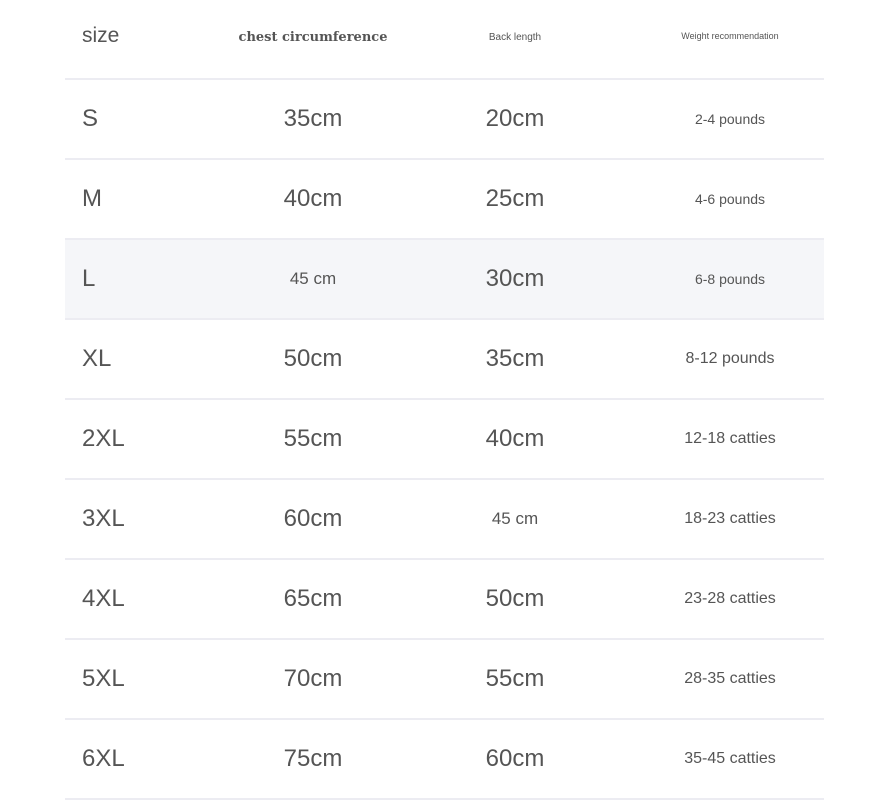 The width and height of the screenshot is (886, 800). Describe the element at coordinates (313, 678) in the screenshot. I see `chest-cell: 70cm` at that location.